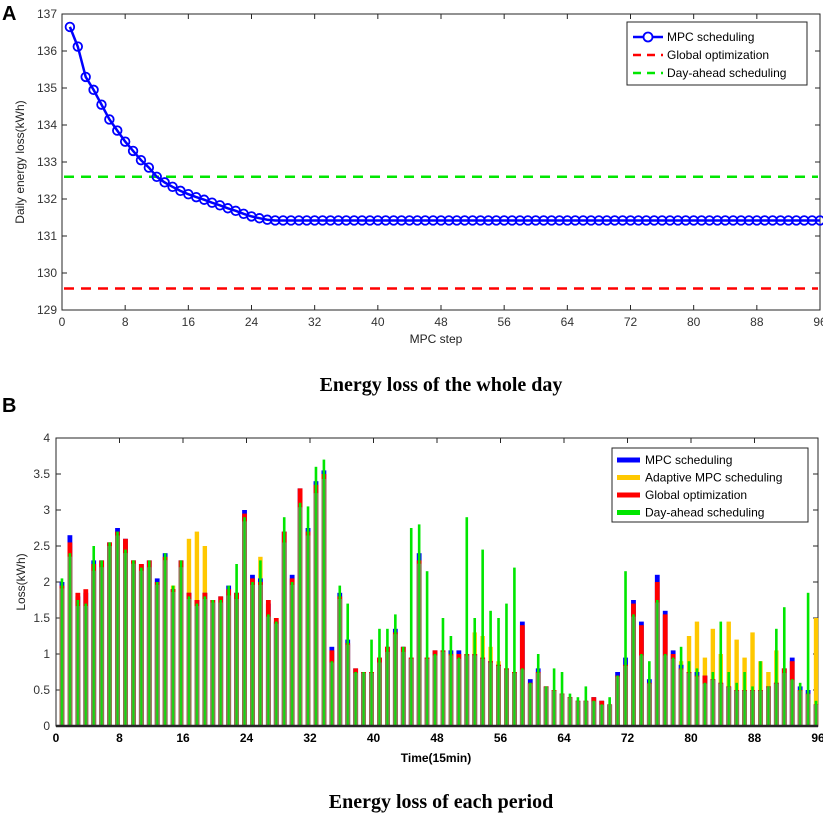  Describe the element at coordinates (183, 738) in the screenshot. I see `x-tick-label: 16` at that location.